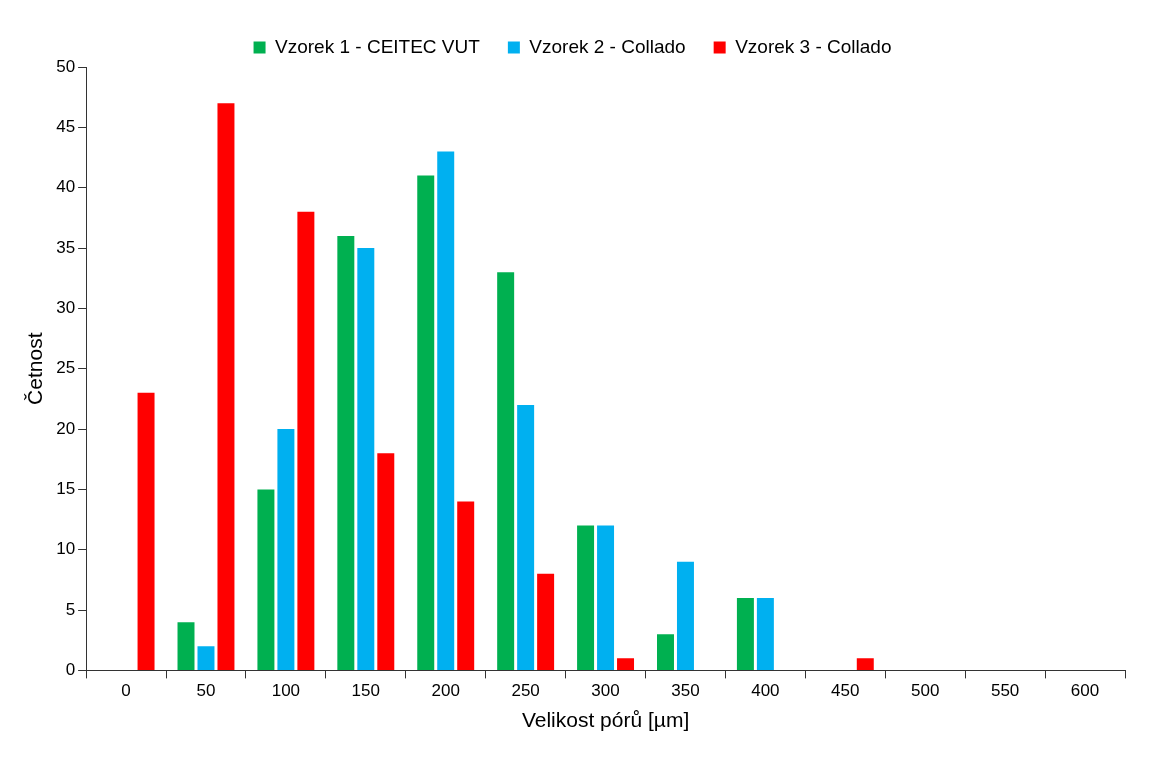 This screenshot has height=758, width=1155. What do you see at coordinates (605, 720) in the screenshot?
I see `x-axis-title: Velikost pórů [µm]` at bounding box center [605, 720].